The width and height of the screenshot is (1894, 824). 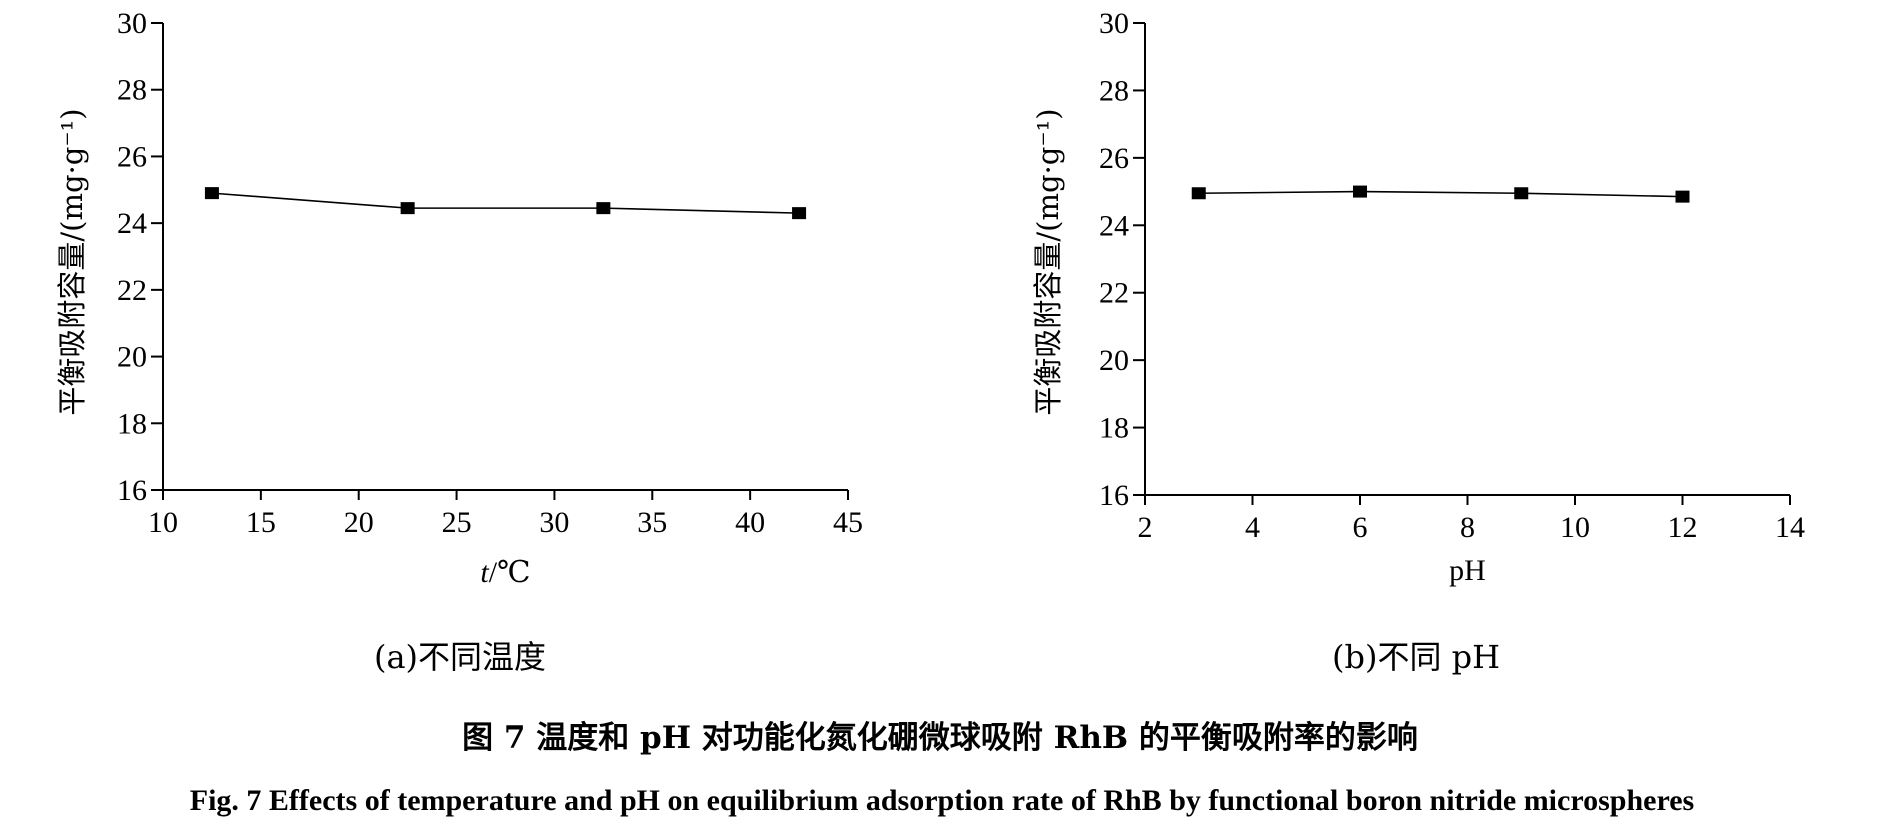 What do you see at coordinates (359, 522) in the screenshot?
I see `x-tick-label: 20` at bounding box center [359, 522].